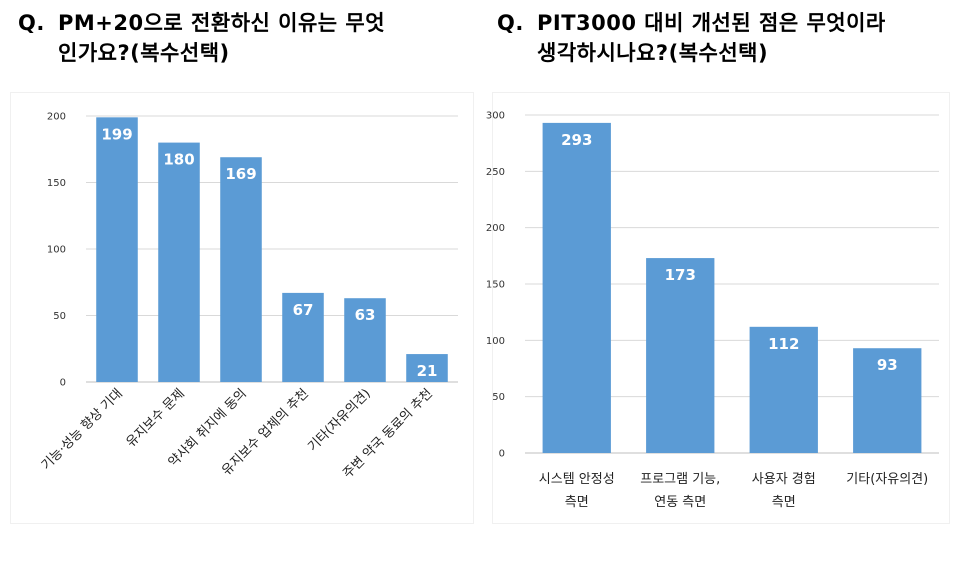 The height and width of the screenshot is (580, 960). Describe the element at coordinates (576, 140) in the screenshot. I see `data-label: 293` at that location.